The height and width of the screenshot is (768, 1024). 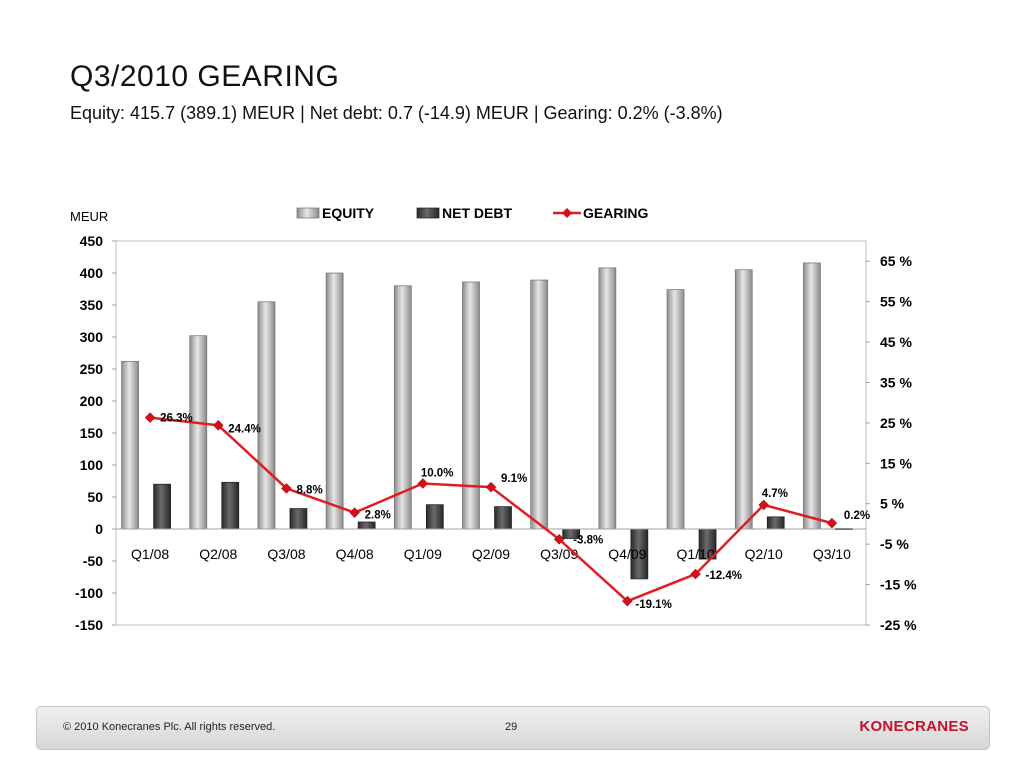 What do you see at coordinates (896, 342) in the screenshot?
I see `y2-tick-label: 45 %` at bounding box center [896, 342].